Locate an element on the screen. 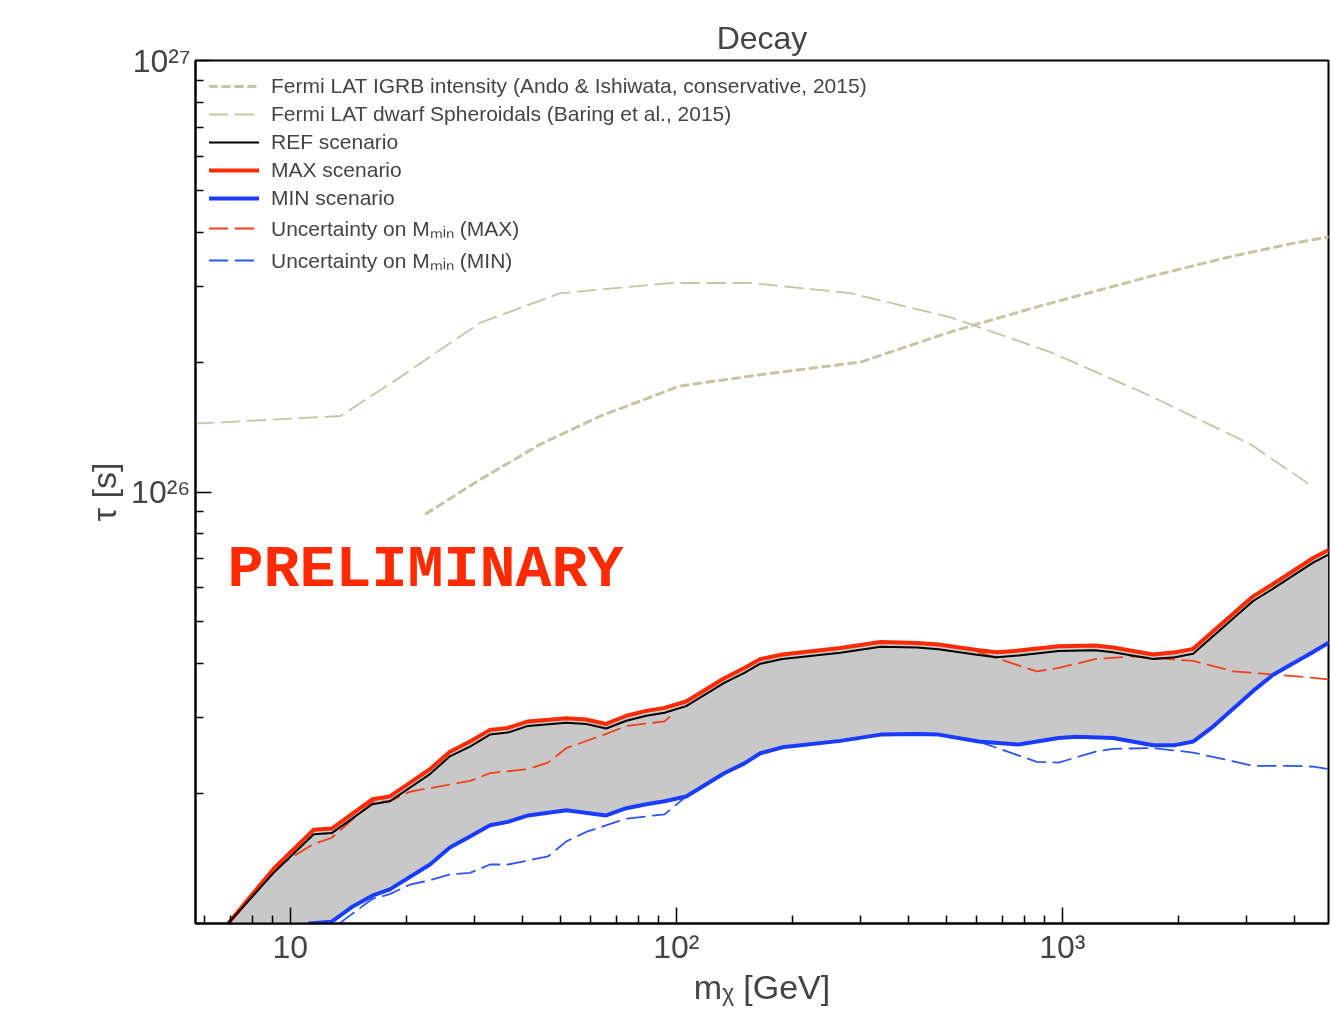 This screenshot has height=1023, width=1331. x-tick-label: 10 is located at coordinates (290, 946).